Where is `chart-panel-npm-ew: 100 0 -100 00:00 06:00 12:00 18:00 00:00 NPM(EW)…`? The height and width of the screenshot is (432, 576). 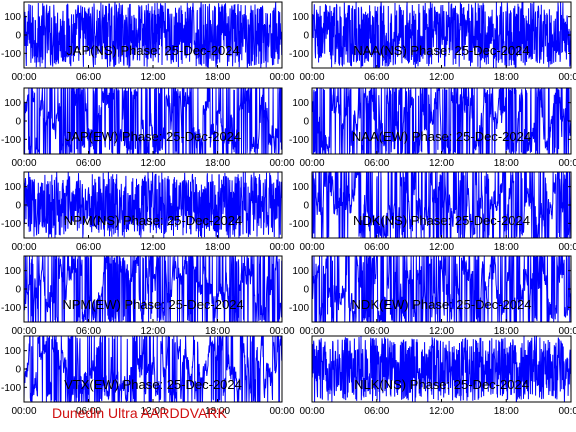
chart-panel-npm-ew: 100 0 -100 00:00 06:00 12:00 18:00 00:00 NPM(EW)… is located at coordinates (148, 296).